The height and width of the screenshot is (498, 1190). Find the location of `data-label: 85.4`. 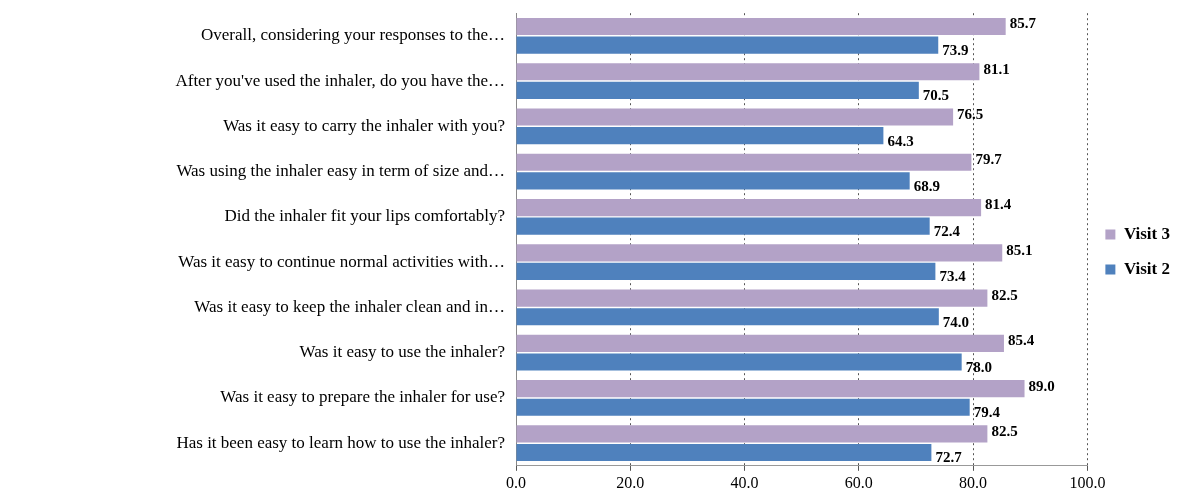

data-label: 85.4 is located at coordinates (1021, 340).